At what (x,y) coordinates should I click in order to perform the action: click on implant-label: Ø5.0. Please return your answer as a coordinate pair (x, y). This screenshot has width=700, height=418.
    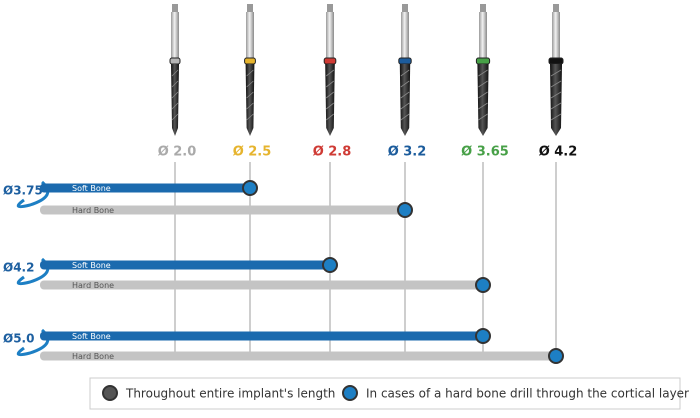
    Looking at the image, I should click on (18, 339).